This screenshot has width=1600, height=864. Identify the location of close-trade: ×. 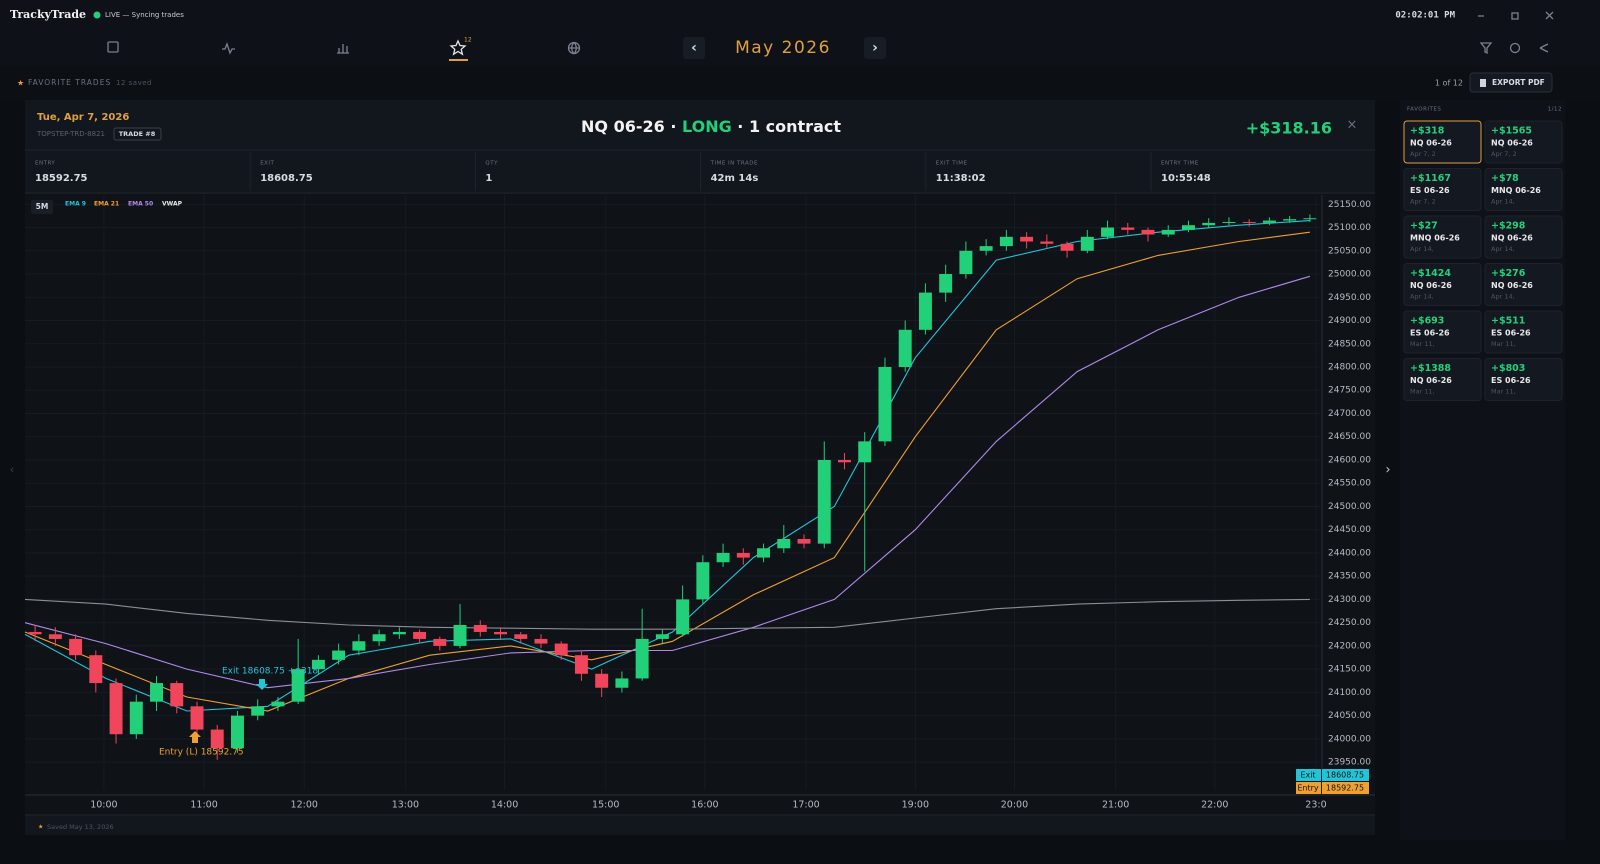
(1352, 125).